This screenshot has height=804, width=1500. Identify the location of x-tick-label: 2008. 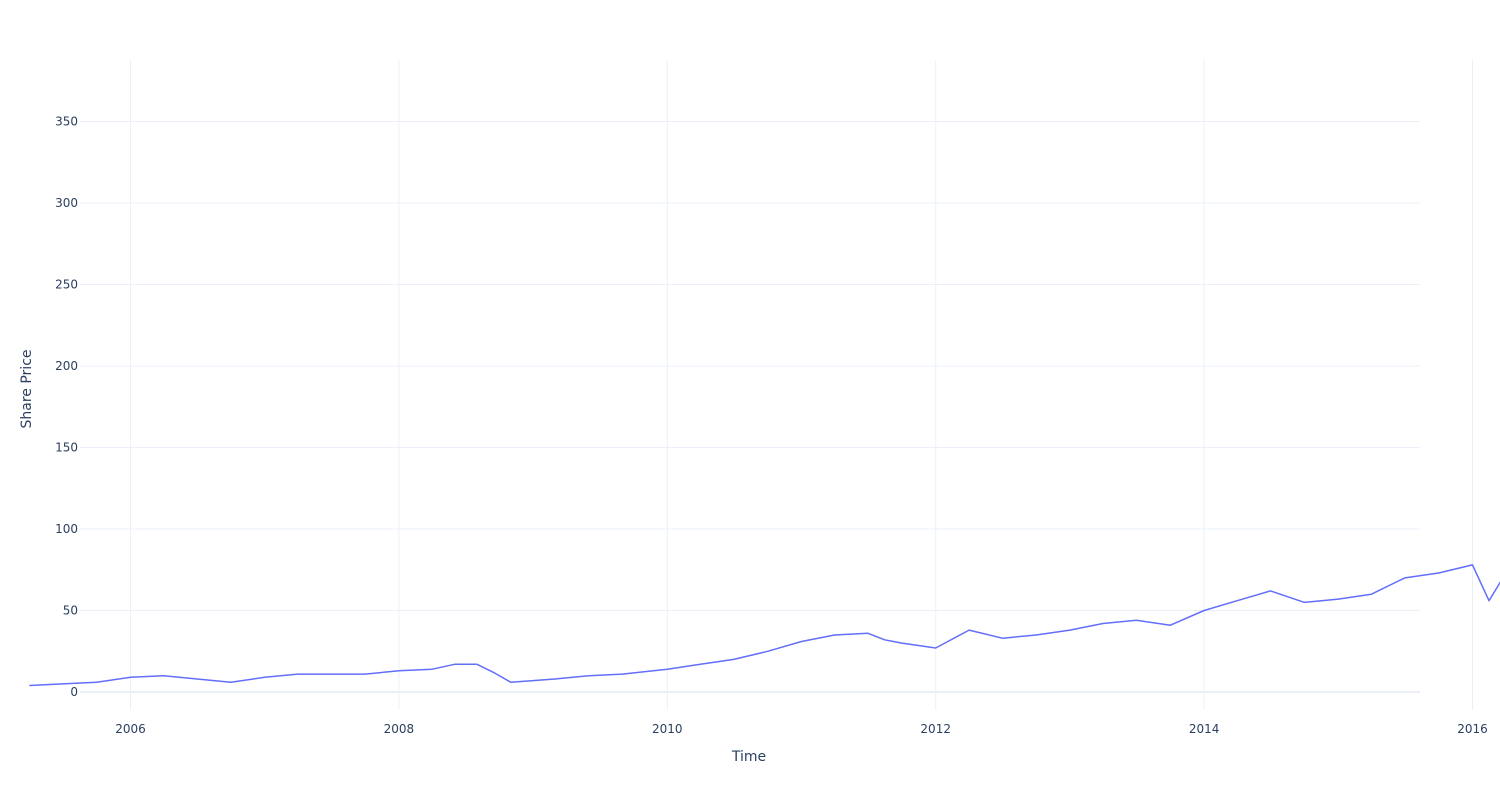
(399, 729).